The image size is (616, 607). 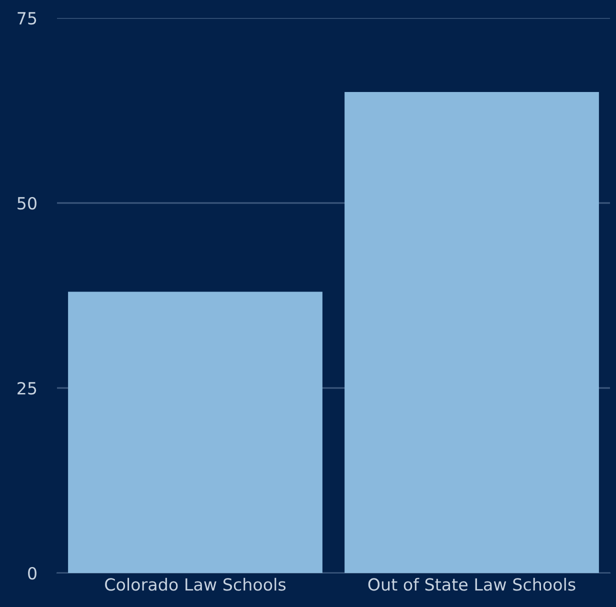 I want to click on x-tick-label: Colorado Law Schools, so click(x=195, y=584).